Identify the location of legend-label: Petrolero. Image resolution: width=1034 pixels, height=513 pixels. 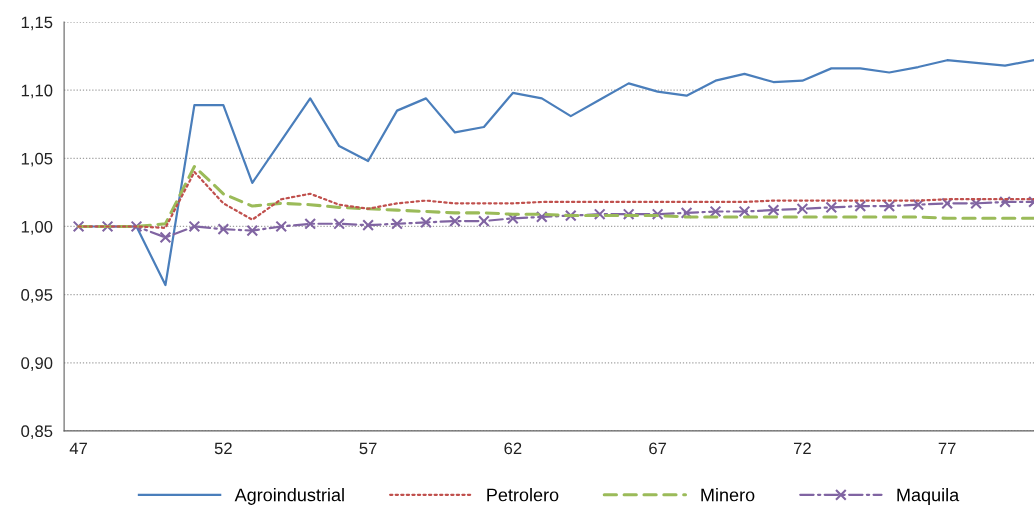
(523, 495).